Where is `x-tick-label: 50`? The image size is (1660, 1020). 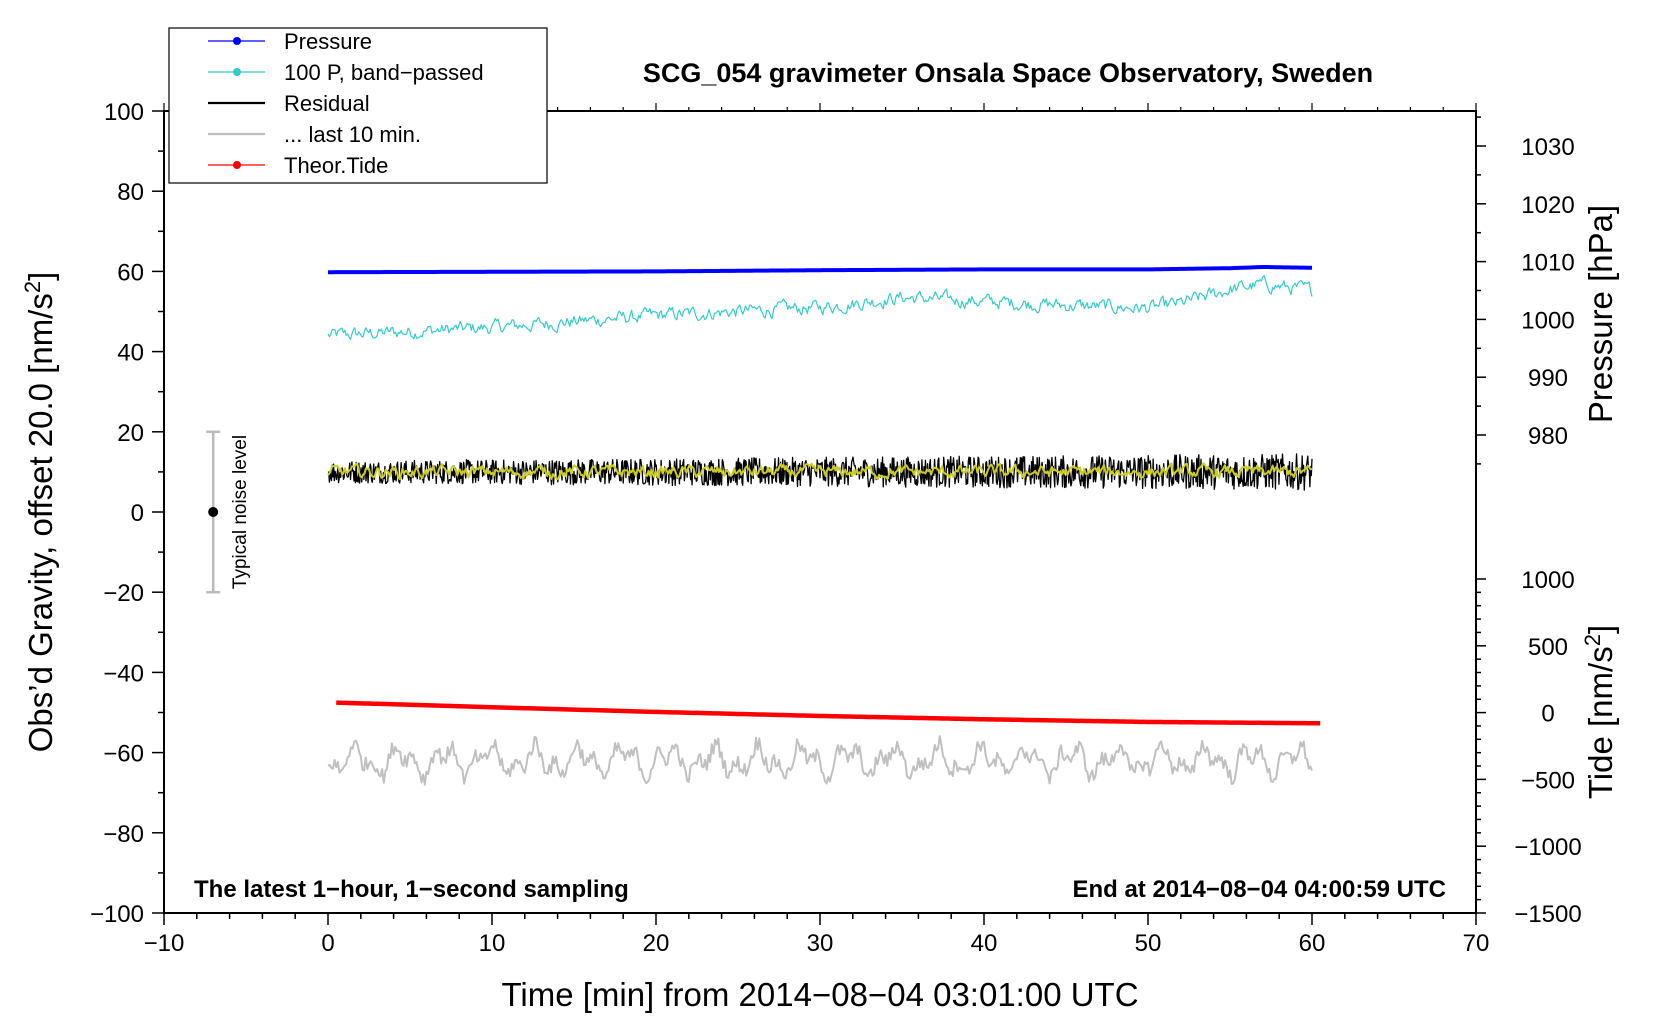 x-tick-label: 50 is located at coordinates (1148, 943).